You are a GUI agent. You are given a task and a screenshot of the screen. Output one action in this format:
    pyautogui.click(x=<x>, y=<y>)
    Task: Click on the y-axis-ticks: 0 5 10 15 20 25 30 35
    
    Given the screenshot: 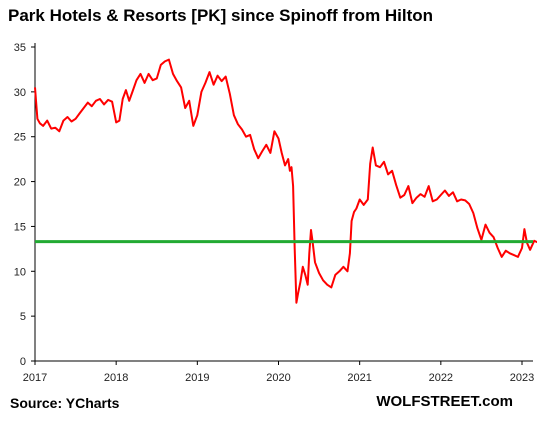 What is the action you would take?
    pyautogui.click(x=24, y=205)
    